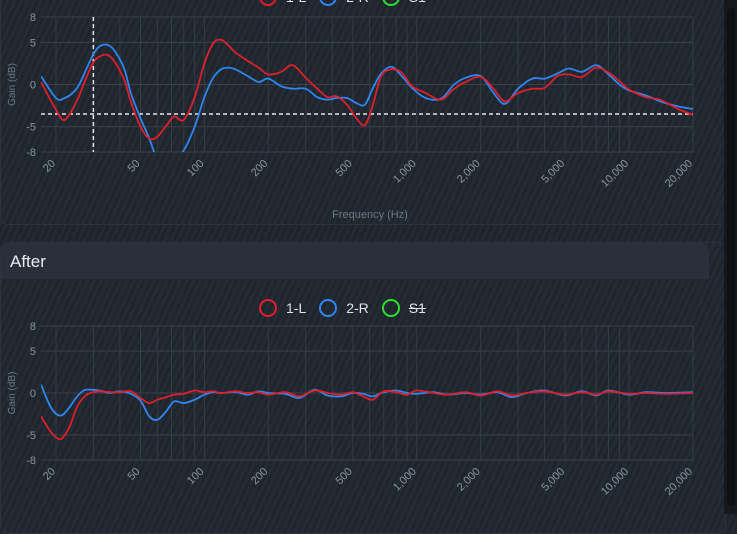 The width and height of the screenshot is (737, 534). What do you see at coordinates (370, 215) in the screenshot?
I see `x-axis-label: Frequency (Hz)` at bounding box center [370, 215].